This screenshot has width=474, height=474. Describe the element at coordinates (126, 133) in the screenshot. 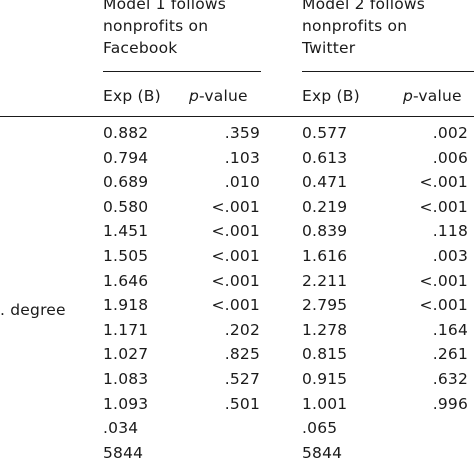

I see `m1-exp-cell: 0.882` at that location.